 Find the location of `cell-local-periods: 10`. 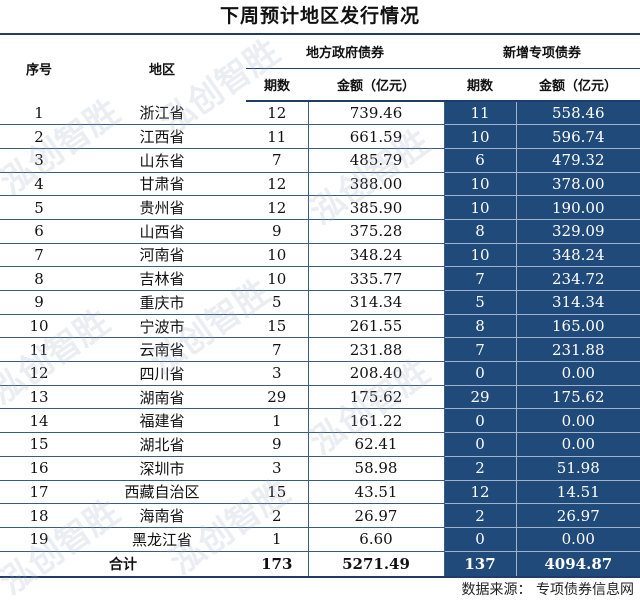

cell-local-periods: 10 is located at coordinates (277, 278).